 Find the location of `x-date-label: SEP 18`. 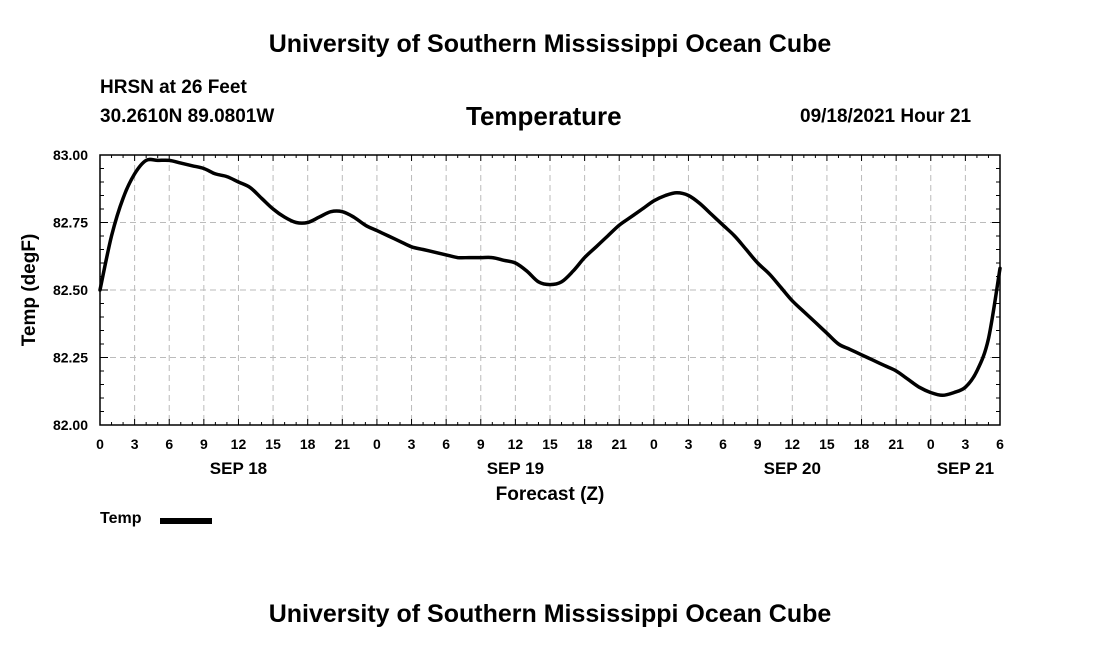

x-date-label: SEP 18 is located at coordinates (238, 468).